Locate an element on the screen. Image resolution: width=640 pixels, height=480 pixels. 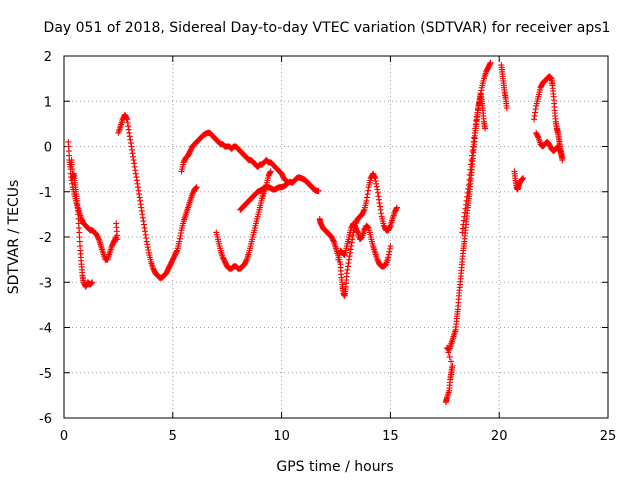
series-seg-i is located at coordinates (364, 245).